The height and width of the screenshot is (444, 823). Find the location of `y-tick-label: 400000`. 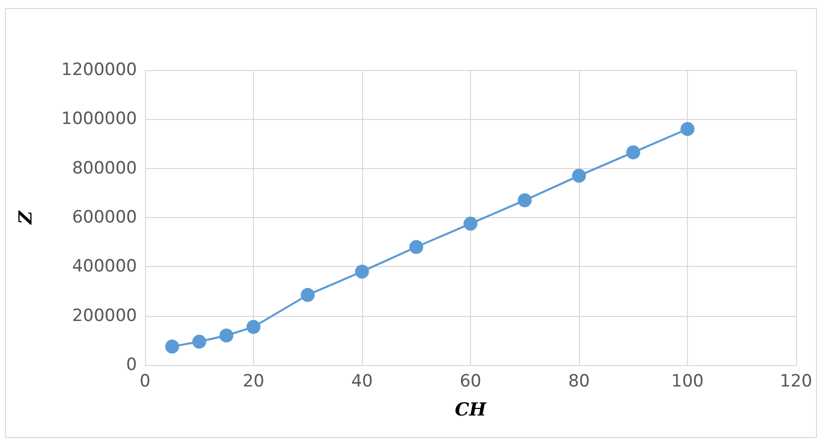

y-tick-label: 400000 is located at coordinates (104, 266).